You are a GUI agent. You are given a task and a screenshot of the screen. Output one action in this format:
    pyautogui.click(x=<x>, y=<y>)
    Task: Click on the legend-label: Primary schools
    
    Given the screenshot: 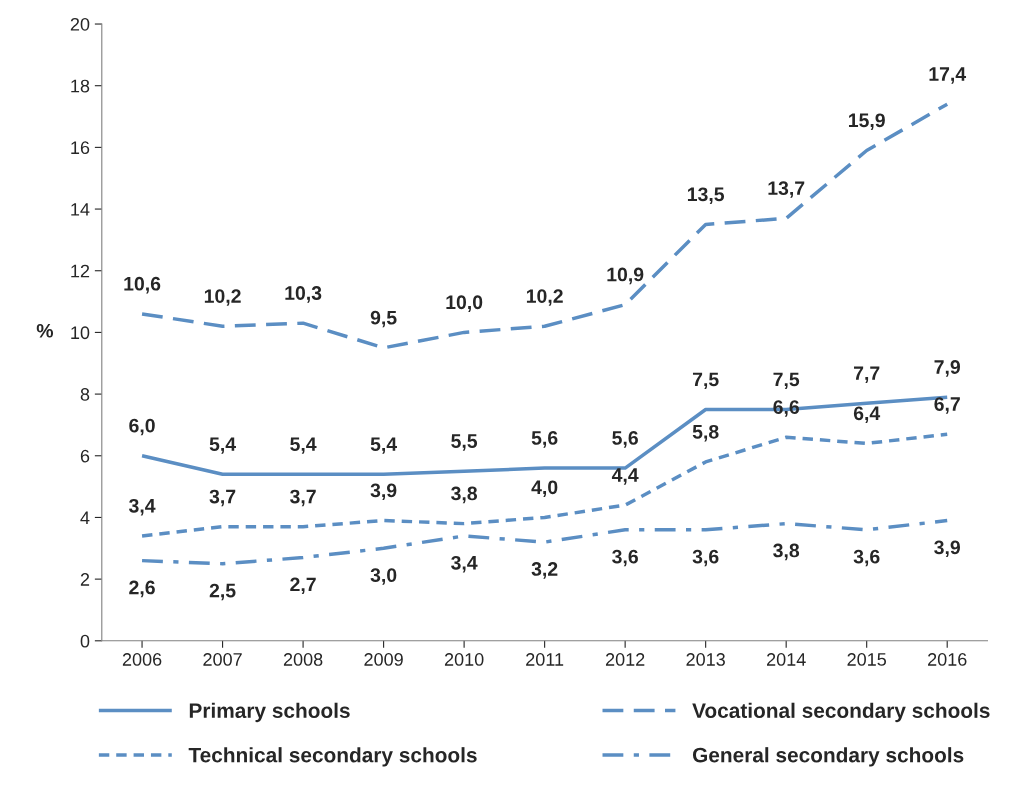 What is the action you would take?
    pyautogui.click(x=269, y=712)
    